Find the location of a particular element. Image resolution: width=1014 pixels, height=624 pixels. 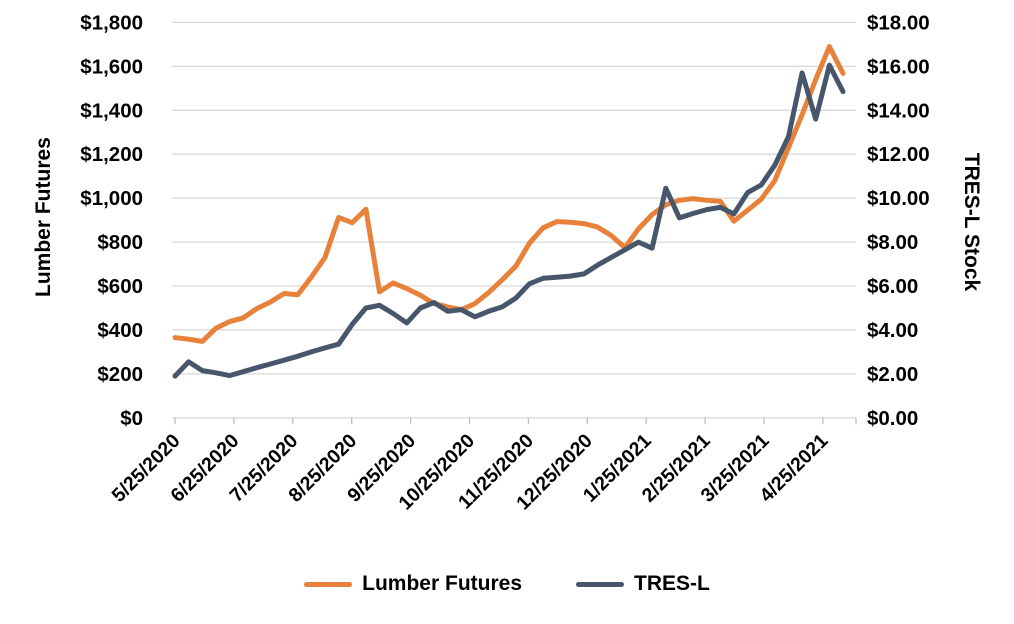

right-axis-tick-label: $18.00 is located at coordinates (898, 22).